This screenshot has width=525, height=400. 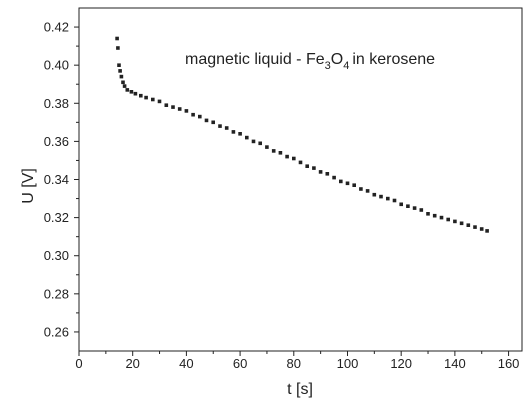 What do you see at coordinates (78, 363) in the screenshot?
I see `x-tick-label: 0` at bounding box center [78, 363].